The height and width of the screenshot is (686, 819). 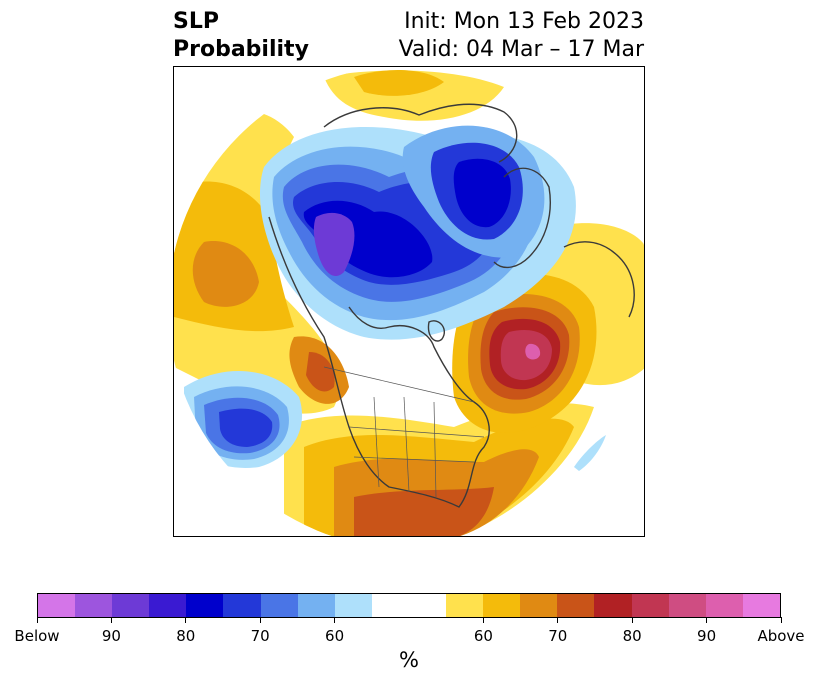 What do you see at coordinates (399, 83) in the screenshot?
I see `above-65-north` at bounding box center [399, 83].